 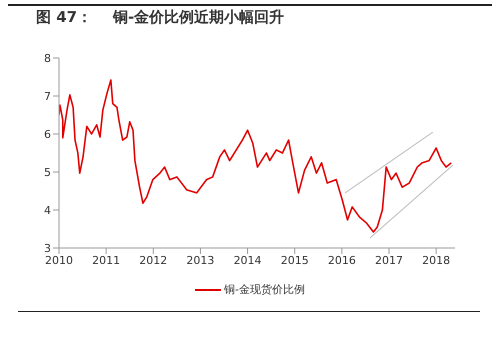 What do you see at coordinates (160, 17) in the screenshot?
I see `chart-title: 图 47： 铜-金价比例近期小幅回升` at bounding box center [160, 17].